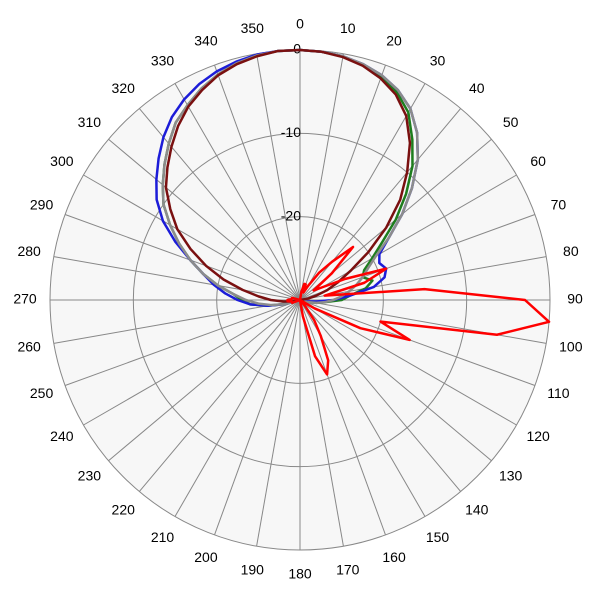 The height and width of the screenshot is (600, 600). Describe the element at coordinates (511, 475) in the screenshot. I see `angle-label: 130` at that location.